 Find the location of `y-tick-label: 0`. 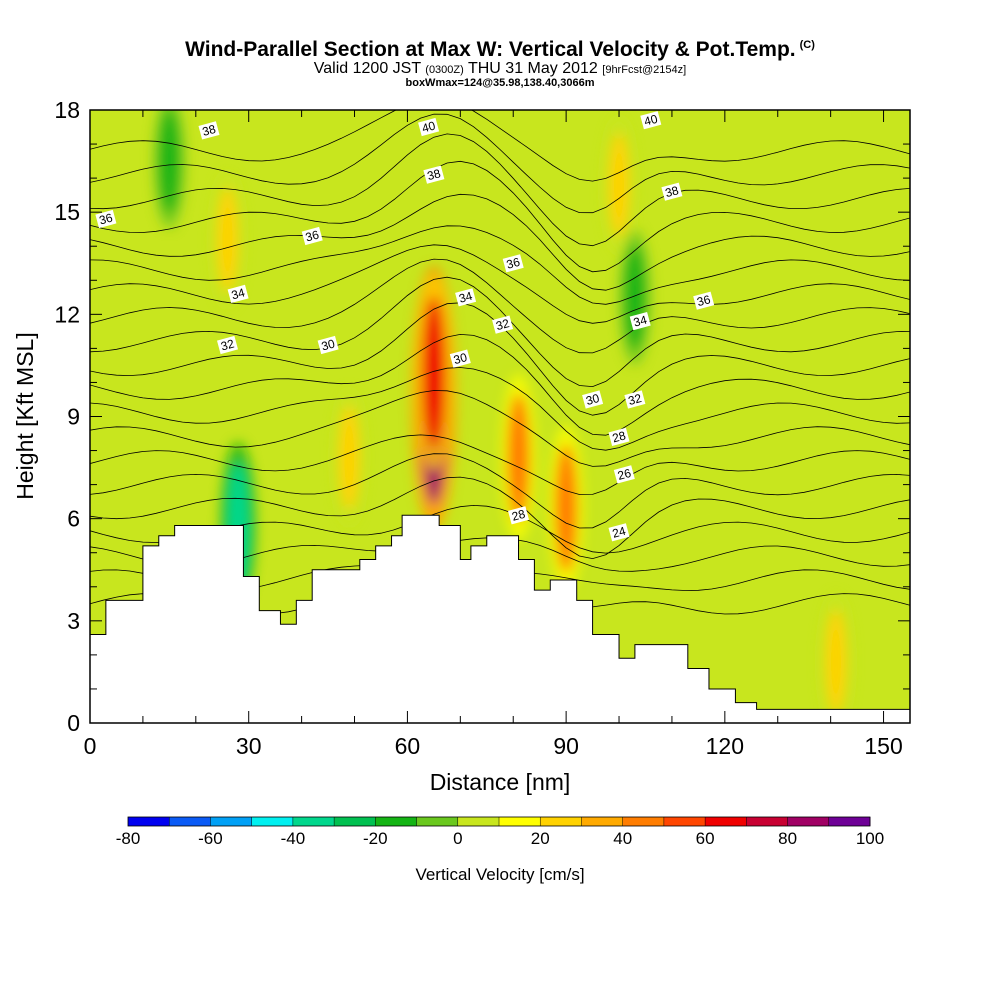

y-tick-label: 0 is located at coordinates (73, 723).